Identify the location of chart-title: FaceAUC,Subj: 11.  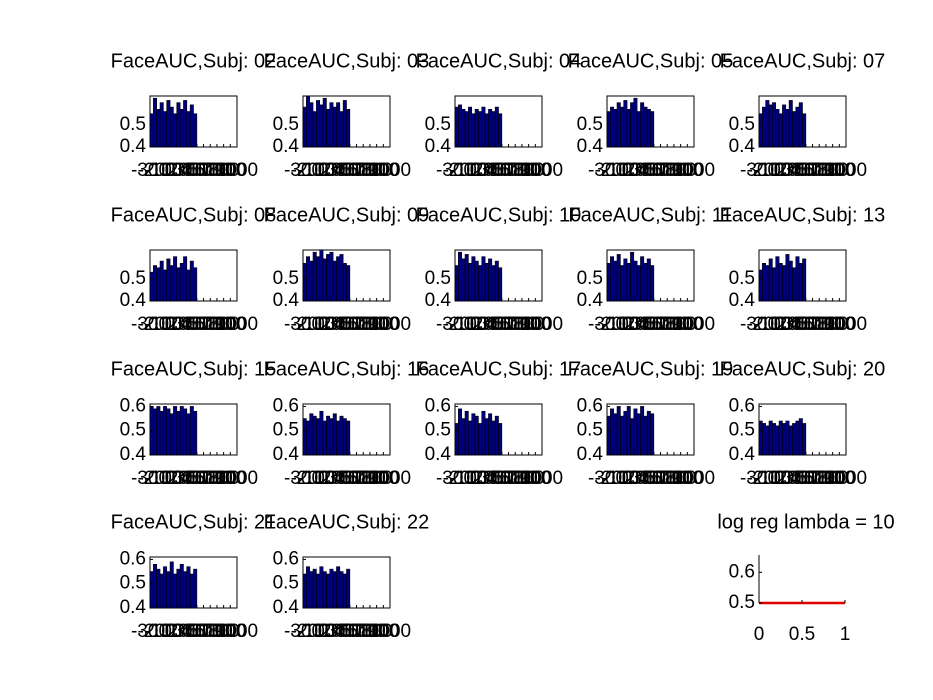
(650, 215).